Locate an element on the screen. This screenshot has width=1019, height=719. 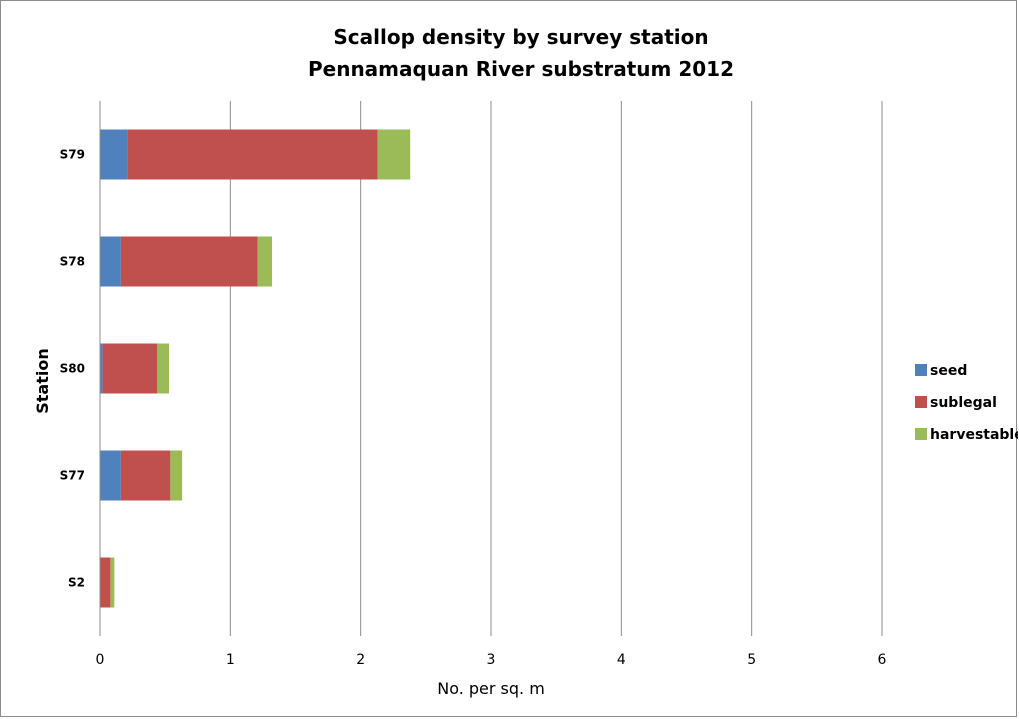
y-axis-title: Station is located at coordinates (42, 380).